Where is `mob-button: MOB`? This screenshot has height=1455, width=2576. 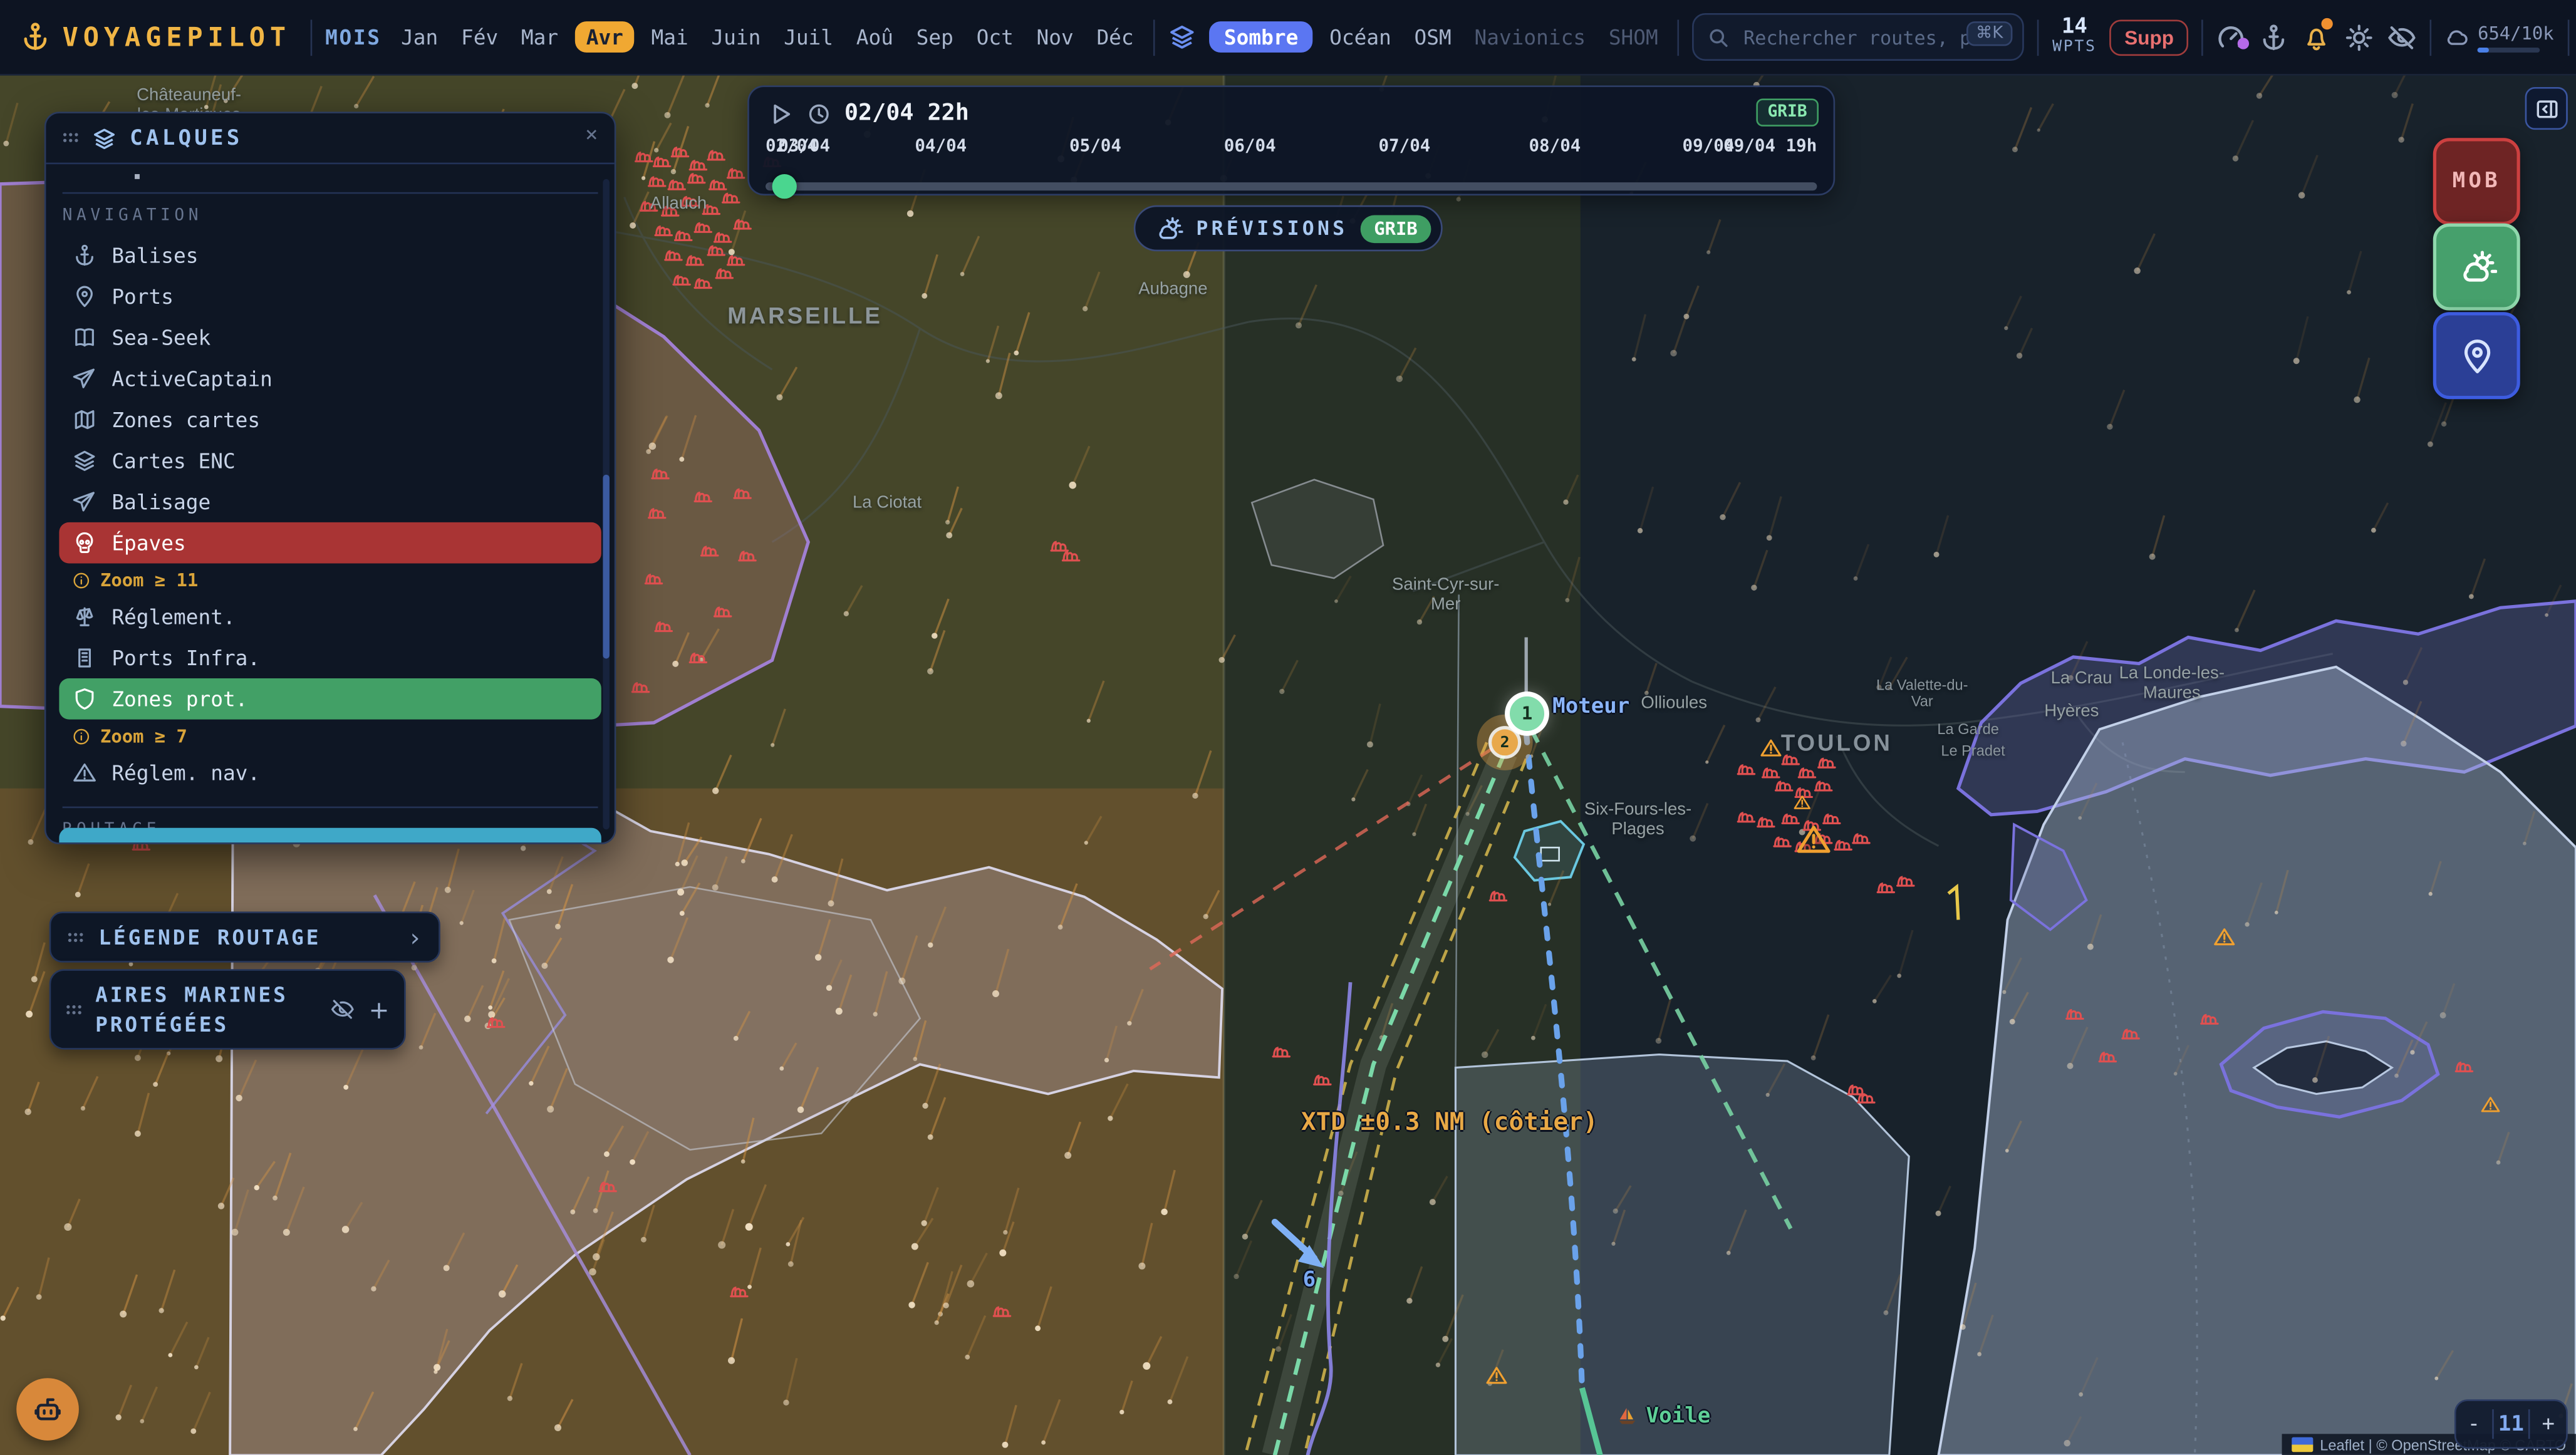 mob-button: MOB is located at coordinates (2476, 181).